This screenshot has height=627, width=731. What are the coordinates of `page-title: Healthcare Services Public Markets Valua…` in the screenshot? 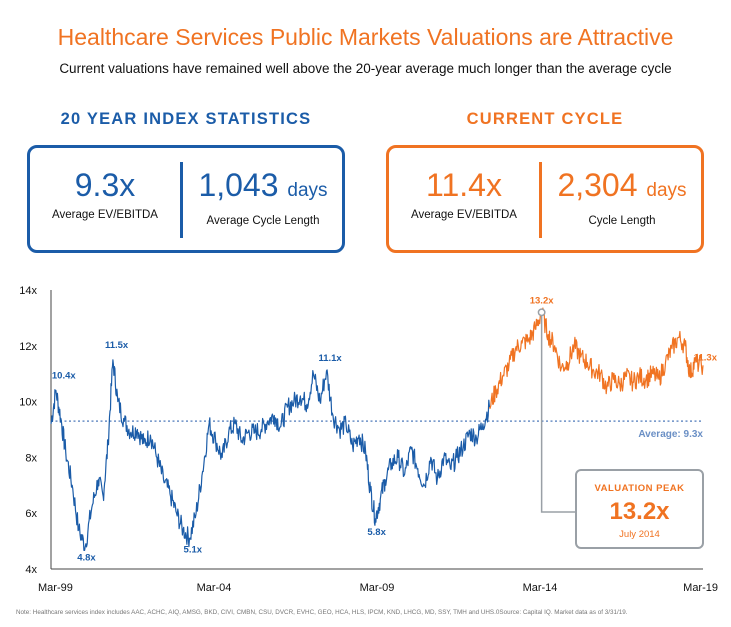 It's located at (365, 37).